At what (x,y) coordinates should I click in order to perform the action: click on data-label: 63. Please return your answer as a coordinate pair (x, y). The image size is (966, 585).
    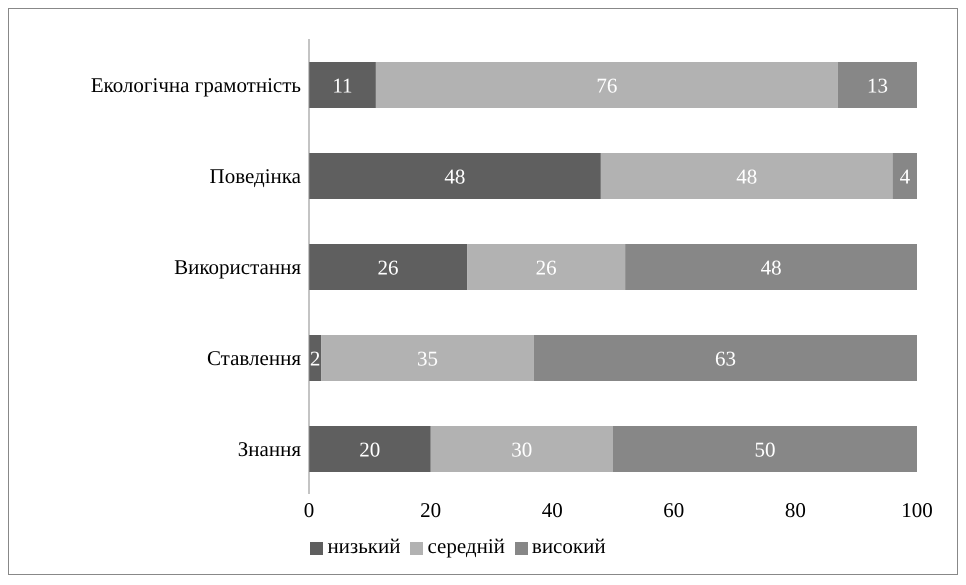
    Looking at the image, I should click on (725, 358).